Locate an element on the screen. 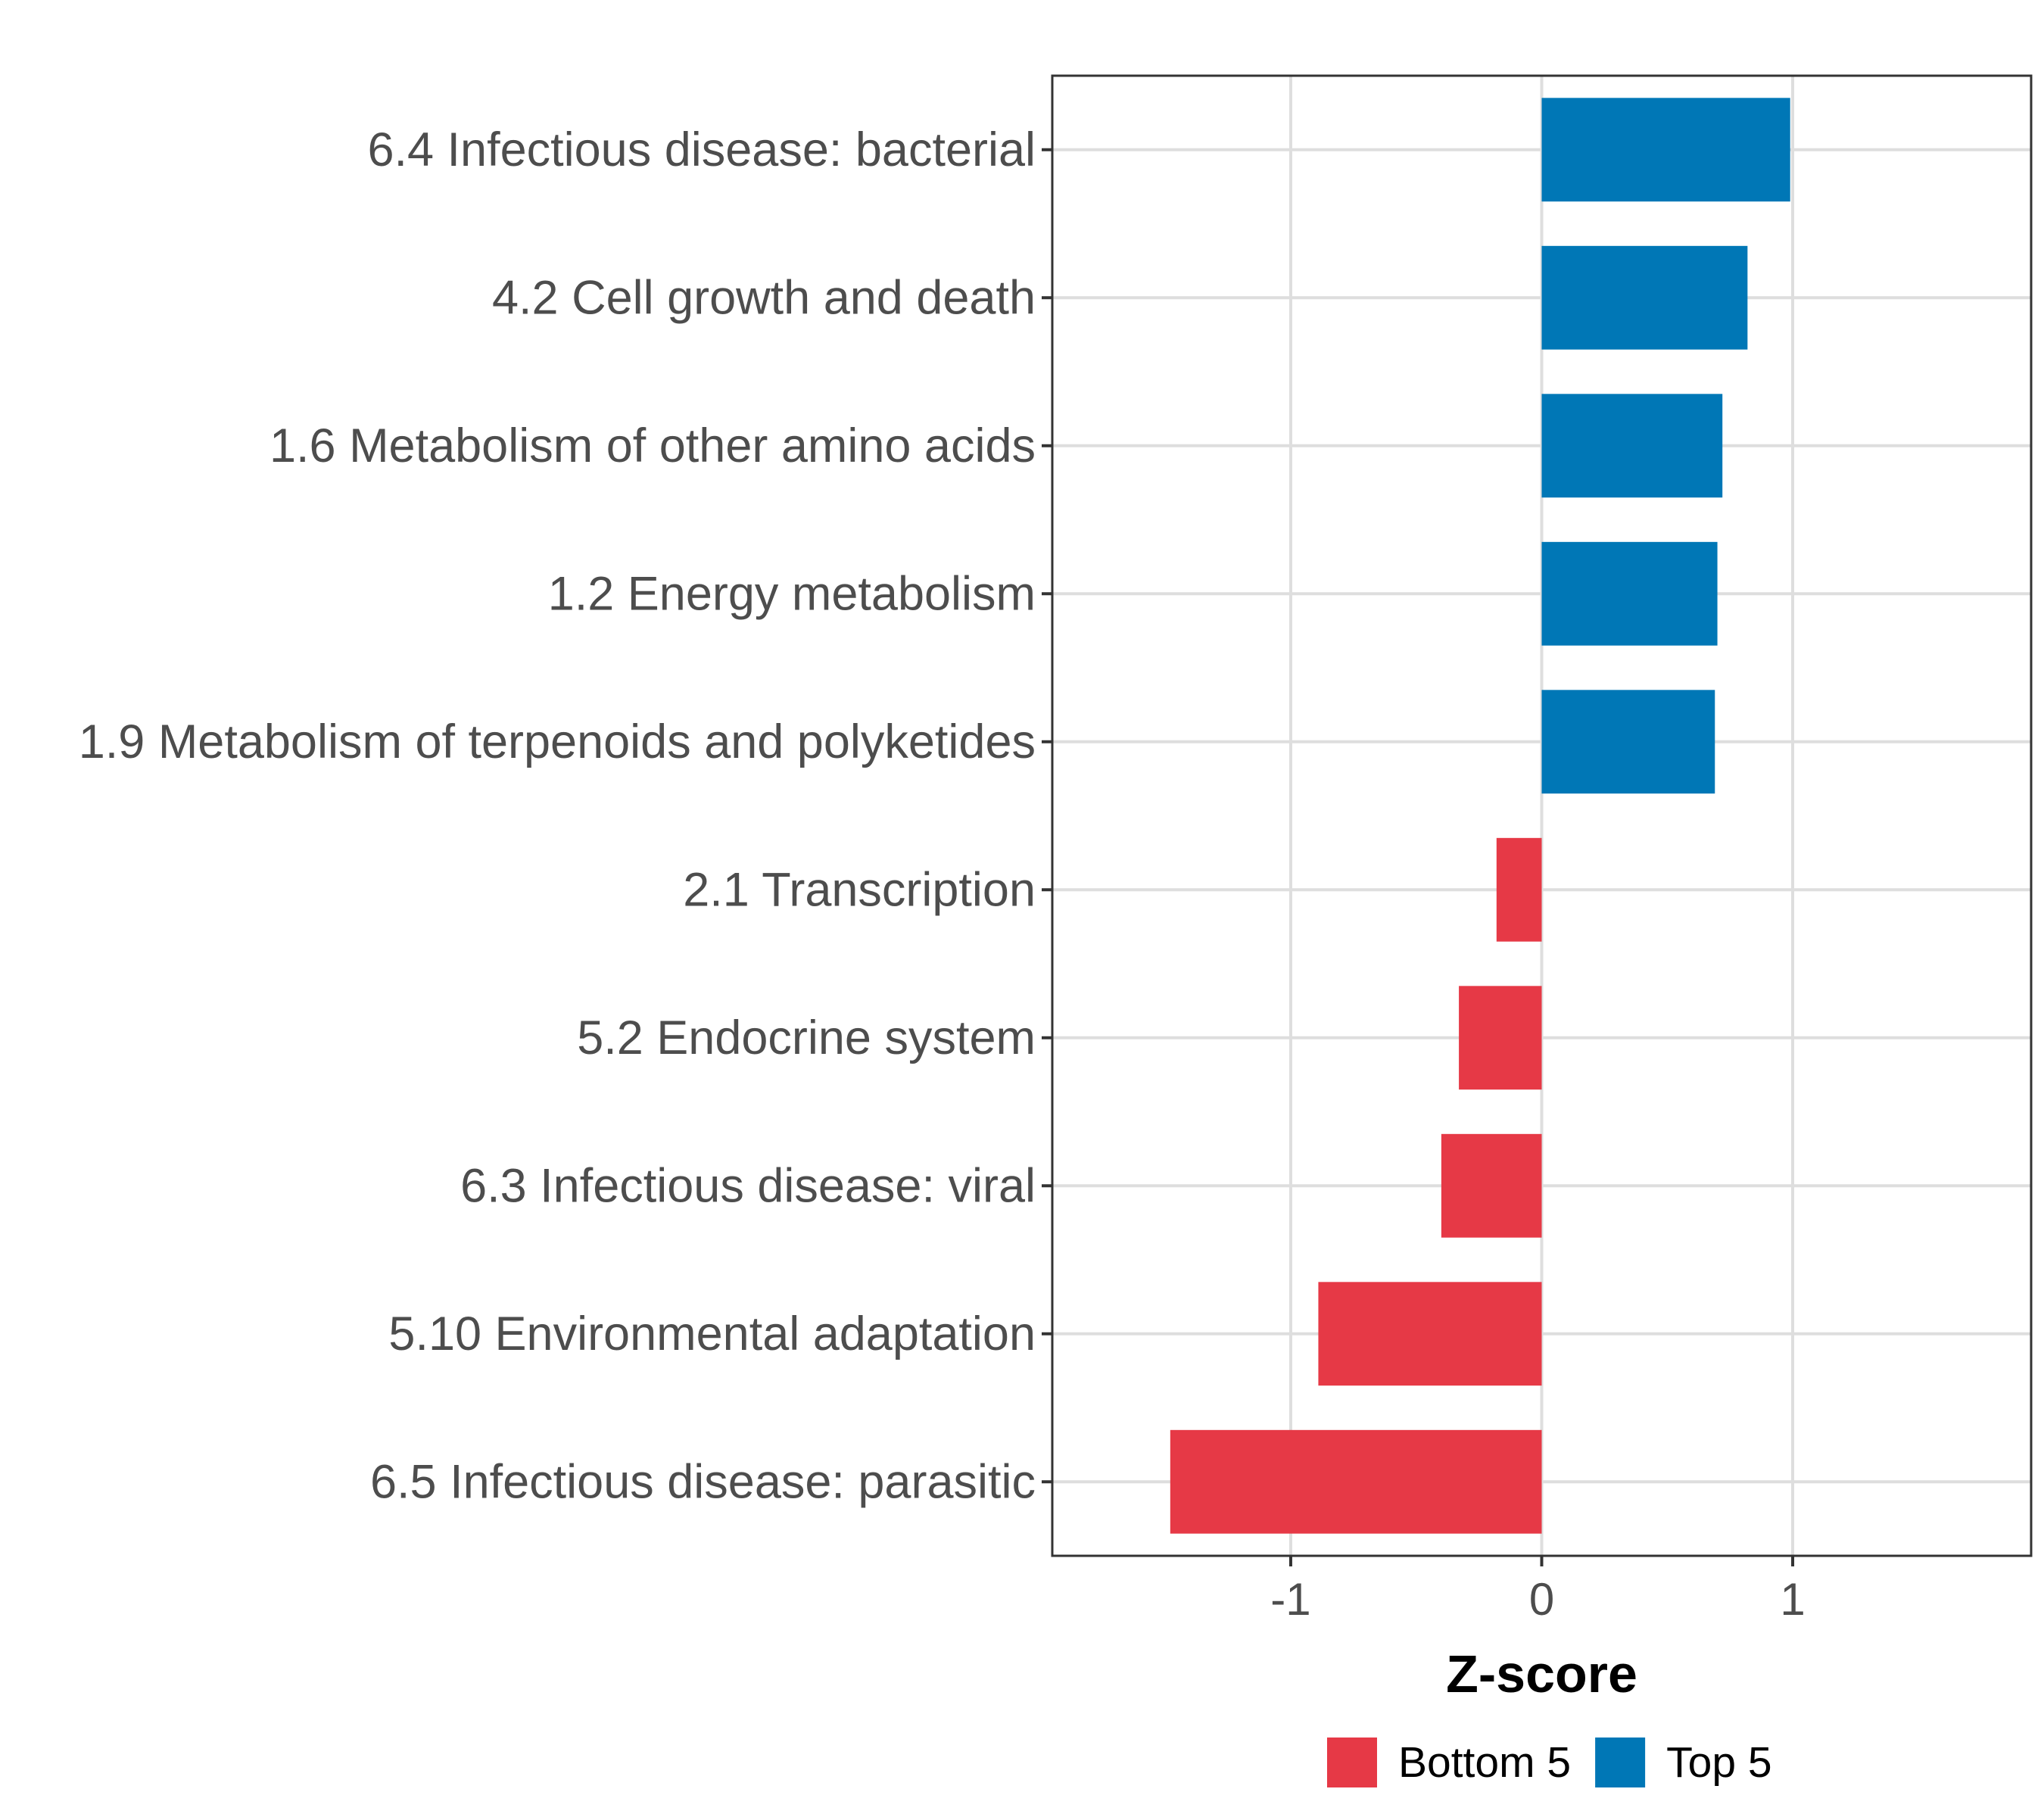 Image resolution: width=2044 pixels, height=1817 pixels. x-tick-label: -1 is located at coordinates (1290, 1599).